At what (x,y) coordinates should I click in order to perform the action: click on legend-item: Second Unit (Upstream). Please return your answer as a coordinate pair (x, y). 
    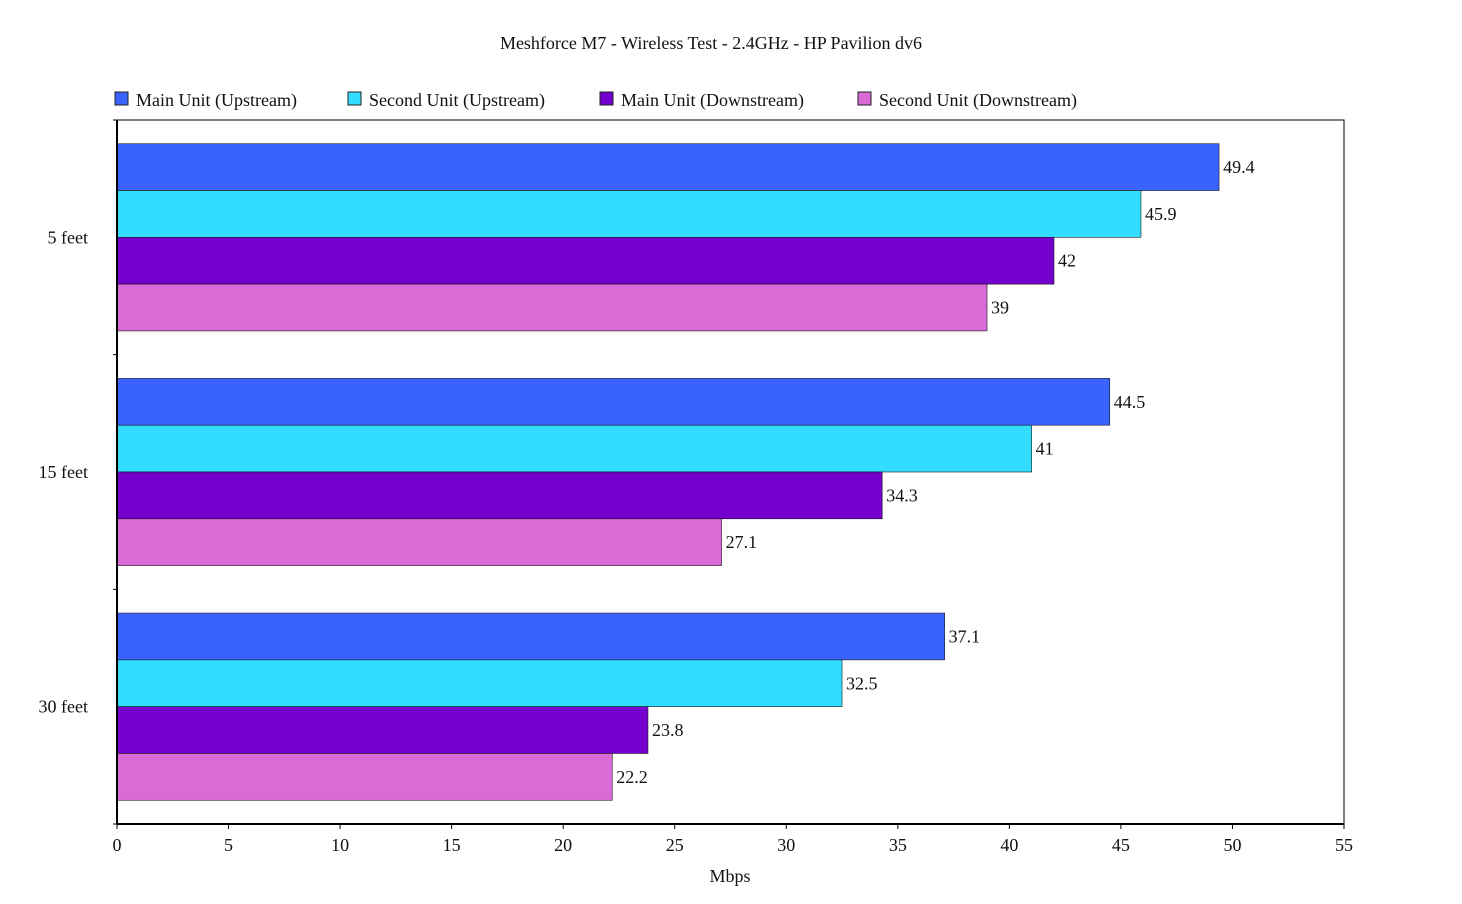
    Looking at the image, I should click on (446, 100).